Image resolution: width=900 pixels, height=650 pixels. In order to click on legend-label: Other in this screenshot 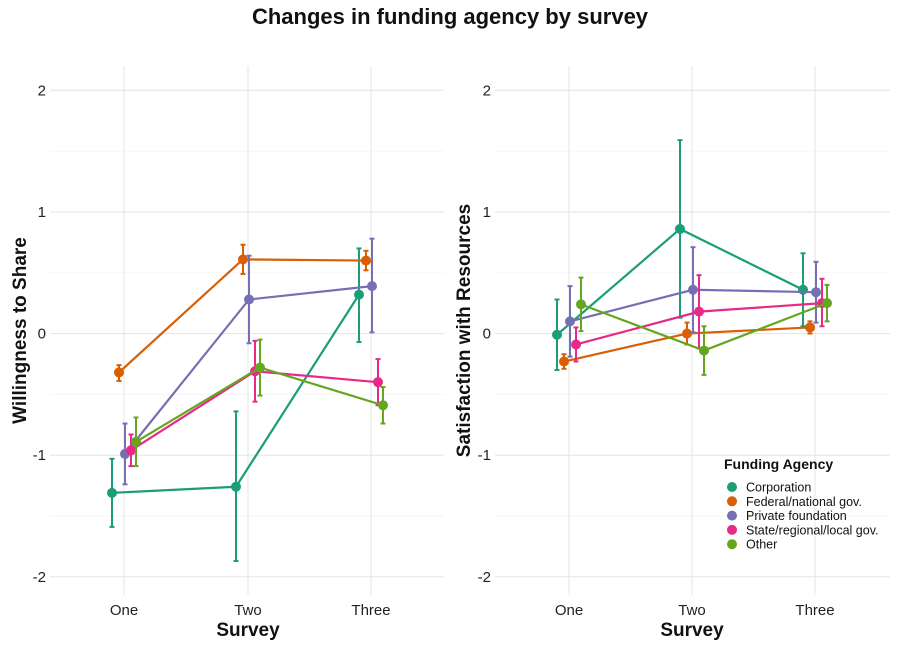, I will do `click(761, 545)`.